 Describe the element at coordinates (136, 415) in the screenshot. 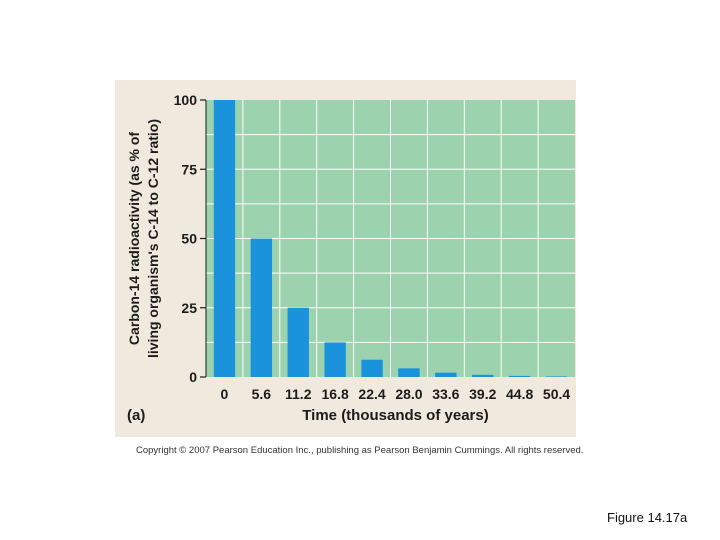

I see `panel-label: (a)` at that location.